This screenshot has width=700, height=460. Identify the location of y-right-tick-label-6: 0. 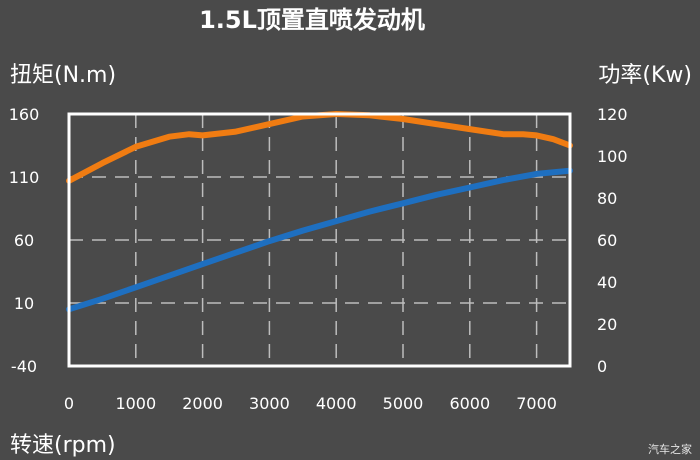
(602, 366).